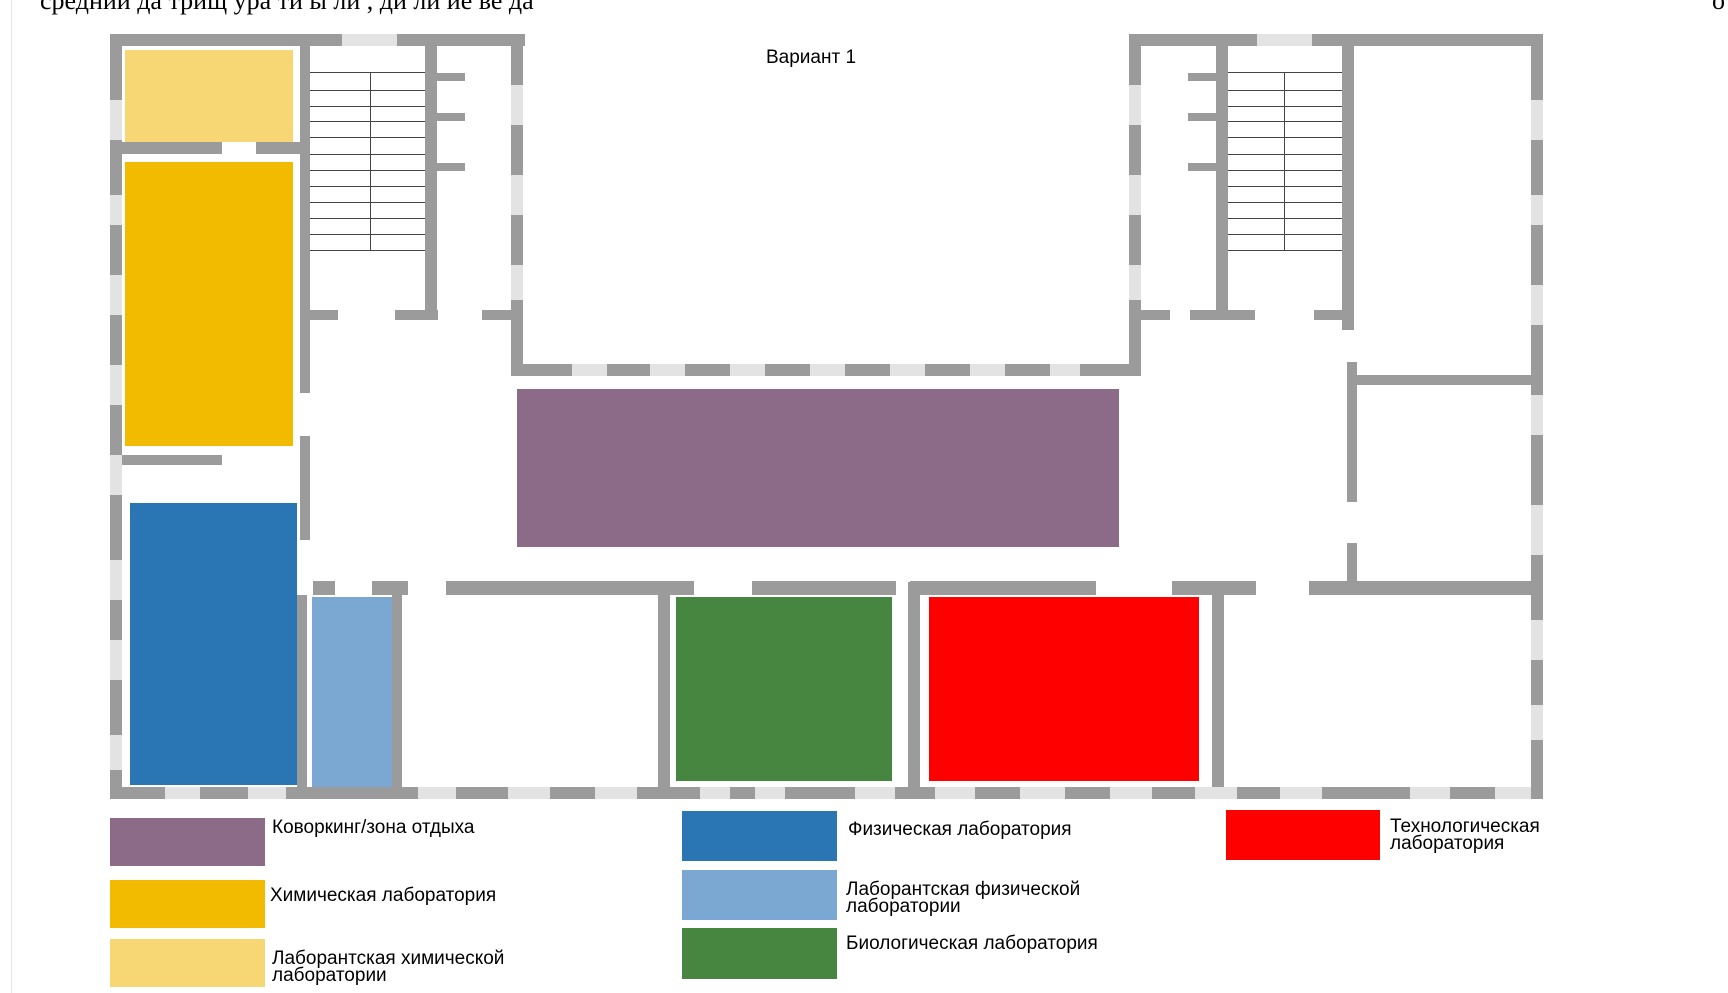  Describe the element at coordinates (960, 829) in the screenshot. I see `legend-label-phys-lab: Физическая лаборатория` at that location.